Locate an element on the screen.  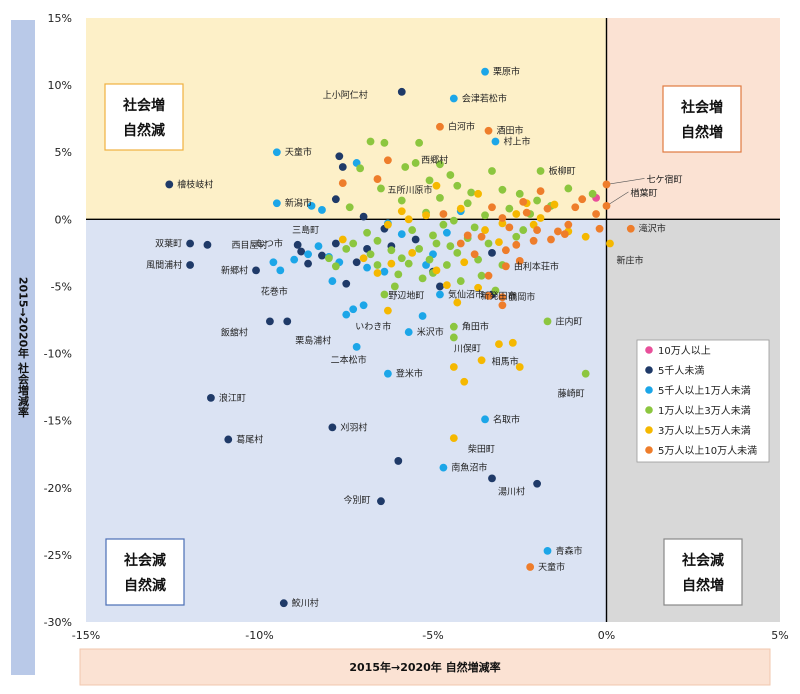
point-label: 米沢市 is located at coordinates (430, 332).